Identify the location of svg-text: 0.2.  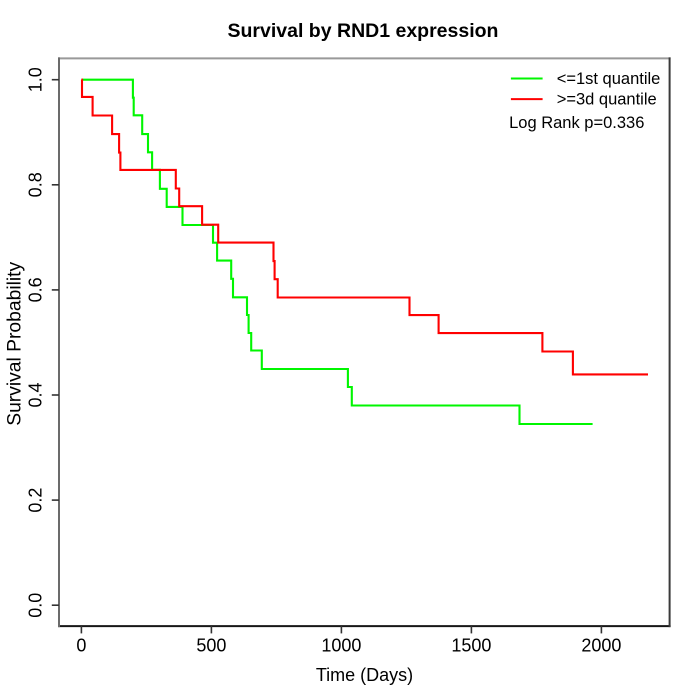
(36, 500).